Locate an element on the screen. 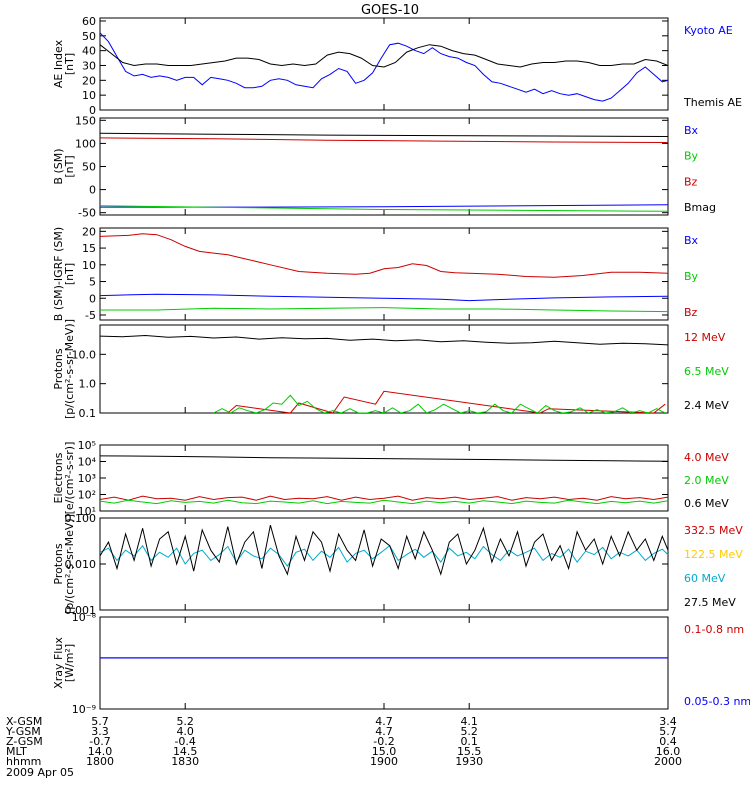 Image resolution: width=750 pixels, height=800 pixels. y-axis-label: Xray Flux is located at coordinates (58, 663).